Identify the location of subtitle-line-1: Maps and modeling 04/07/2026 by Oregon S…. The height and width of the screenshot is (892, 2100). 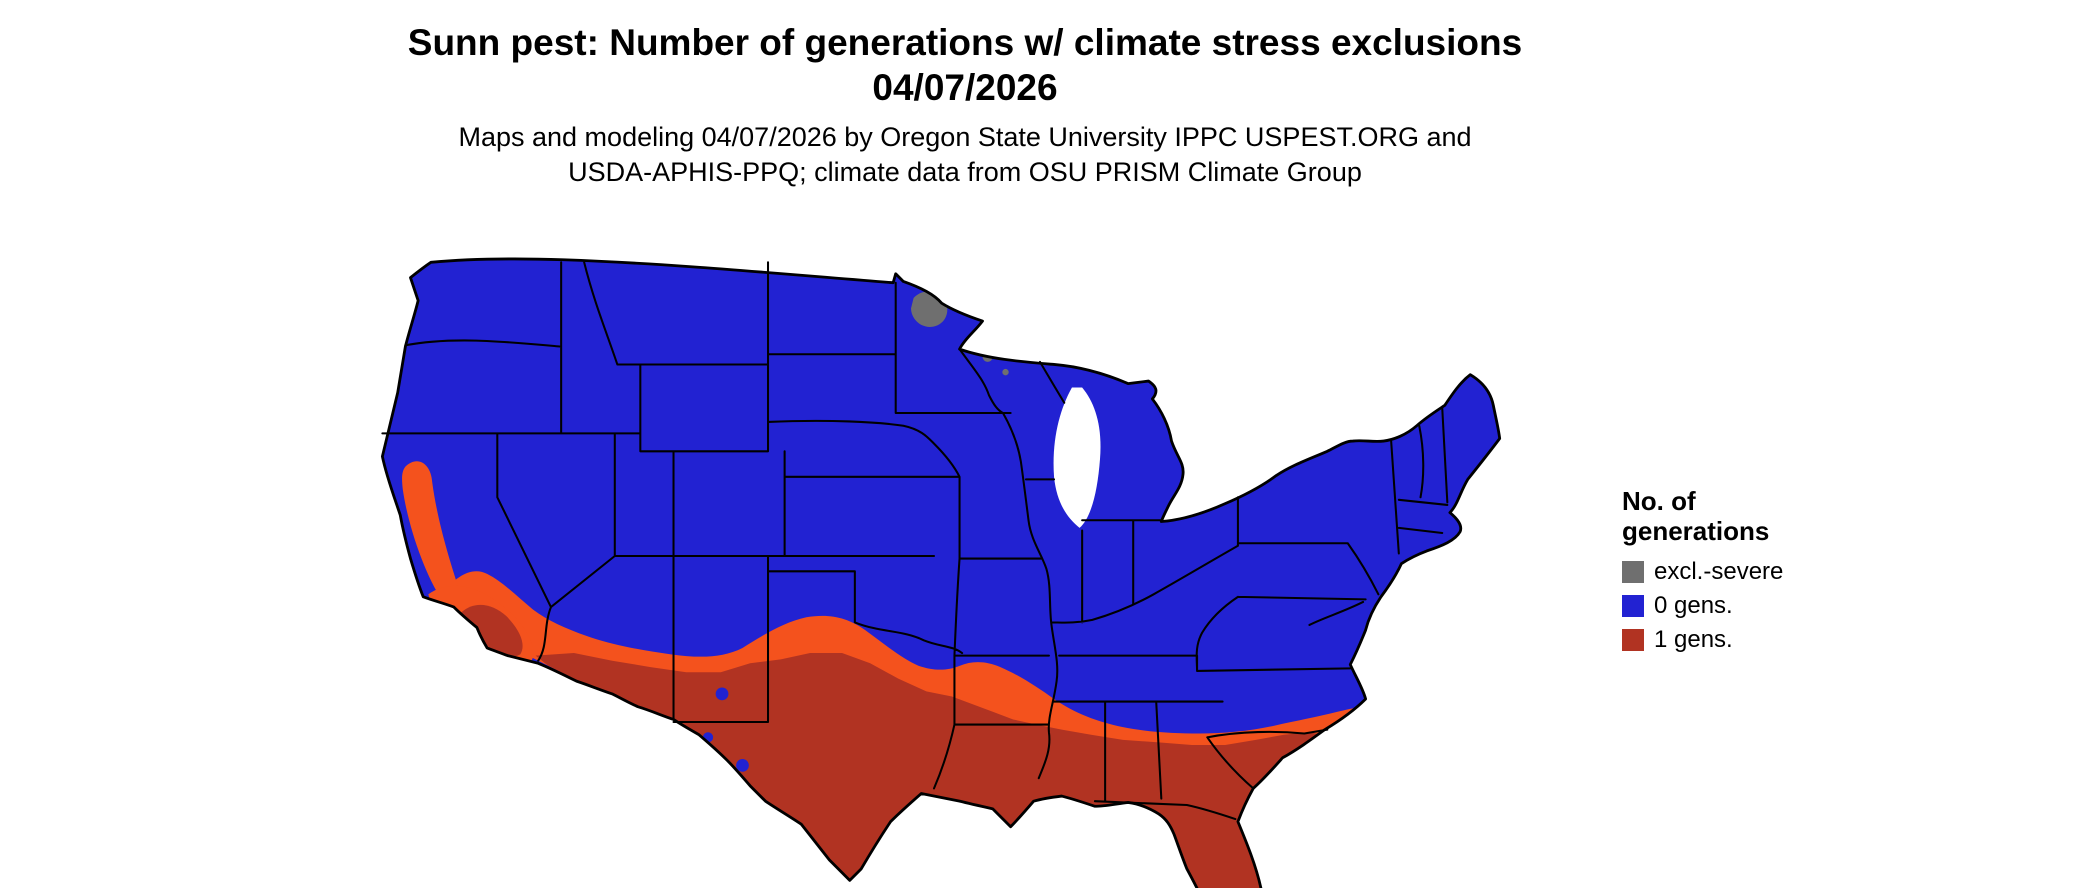
(965, 137).